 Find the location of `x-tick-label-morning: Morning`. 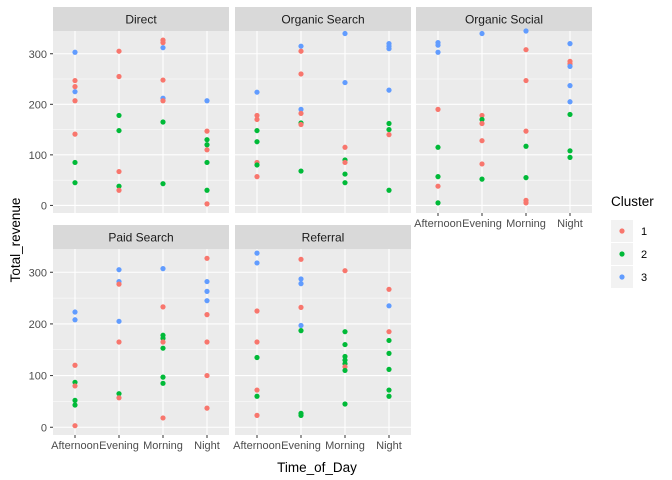

x-tick-label-morning: Morning is located at coordinates (526, 224).